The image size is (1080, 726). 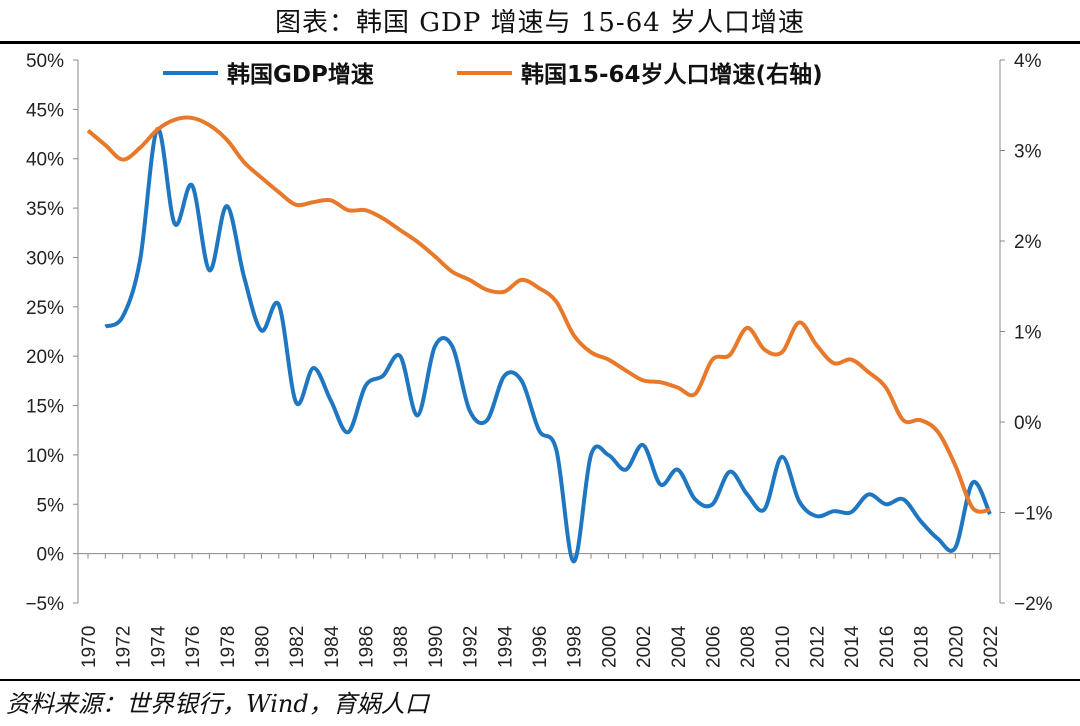 I want to click on x-tick-label: 1970, so click(x=89, y=647).